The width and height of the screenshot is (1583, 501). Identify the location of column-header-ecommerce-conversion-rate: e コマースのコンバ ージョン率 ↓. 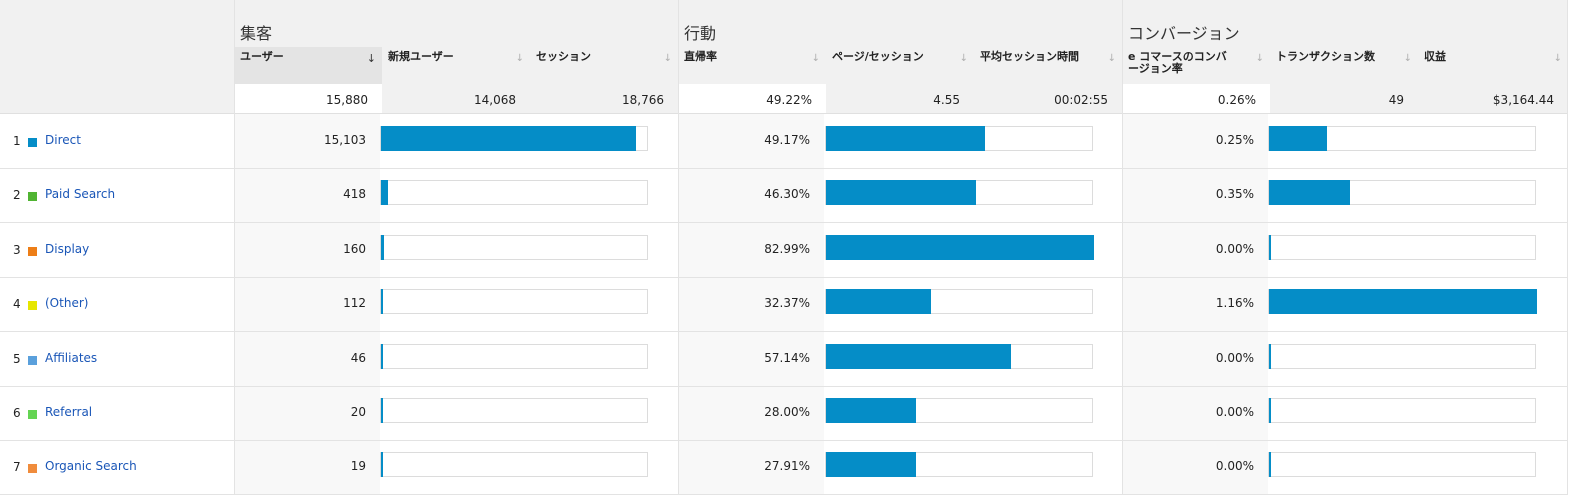
(1196, 65).